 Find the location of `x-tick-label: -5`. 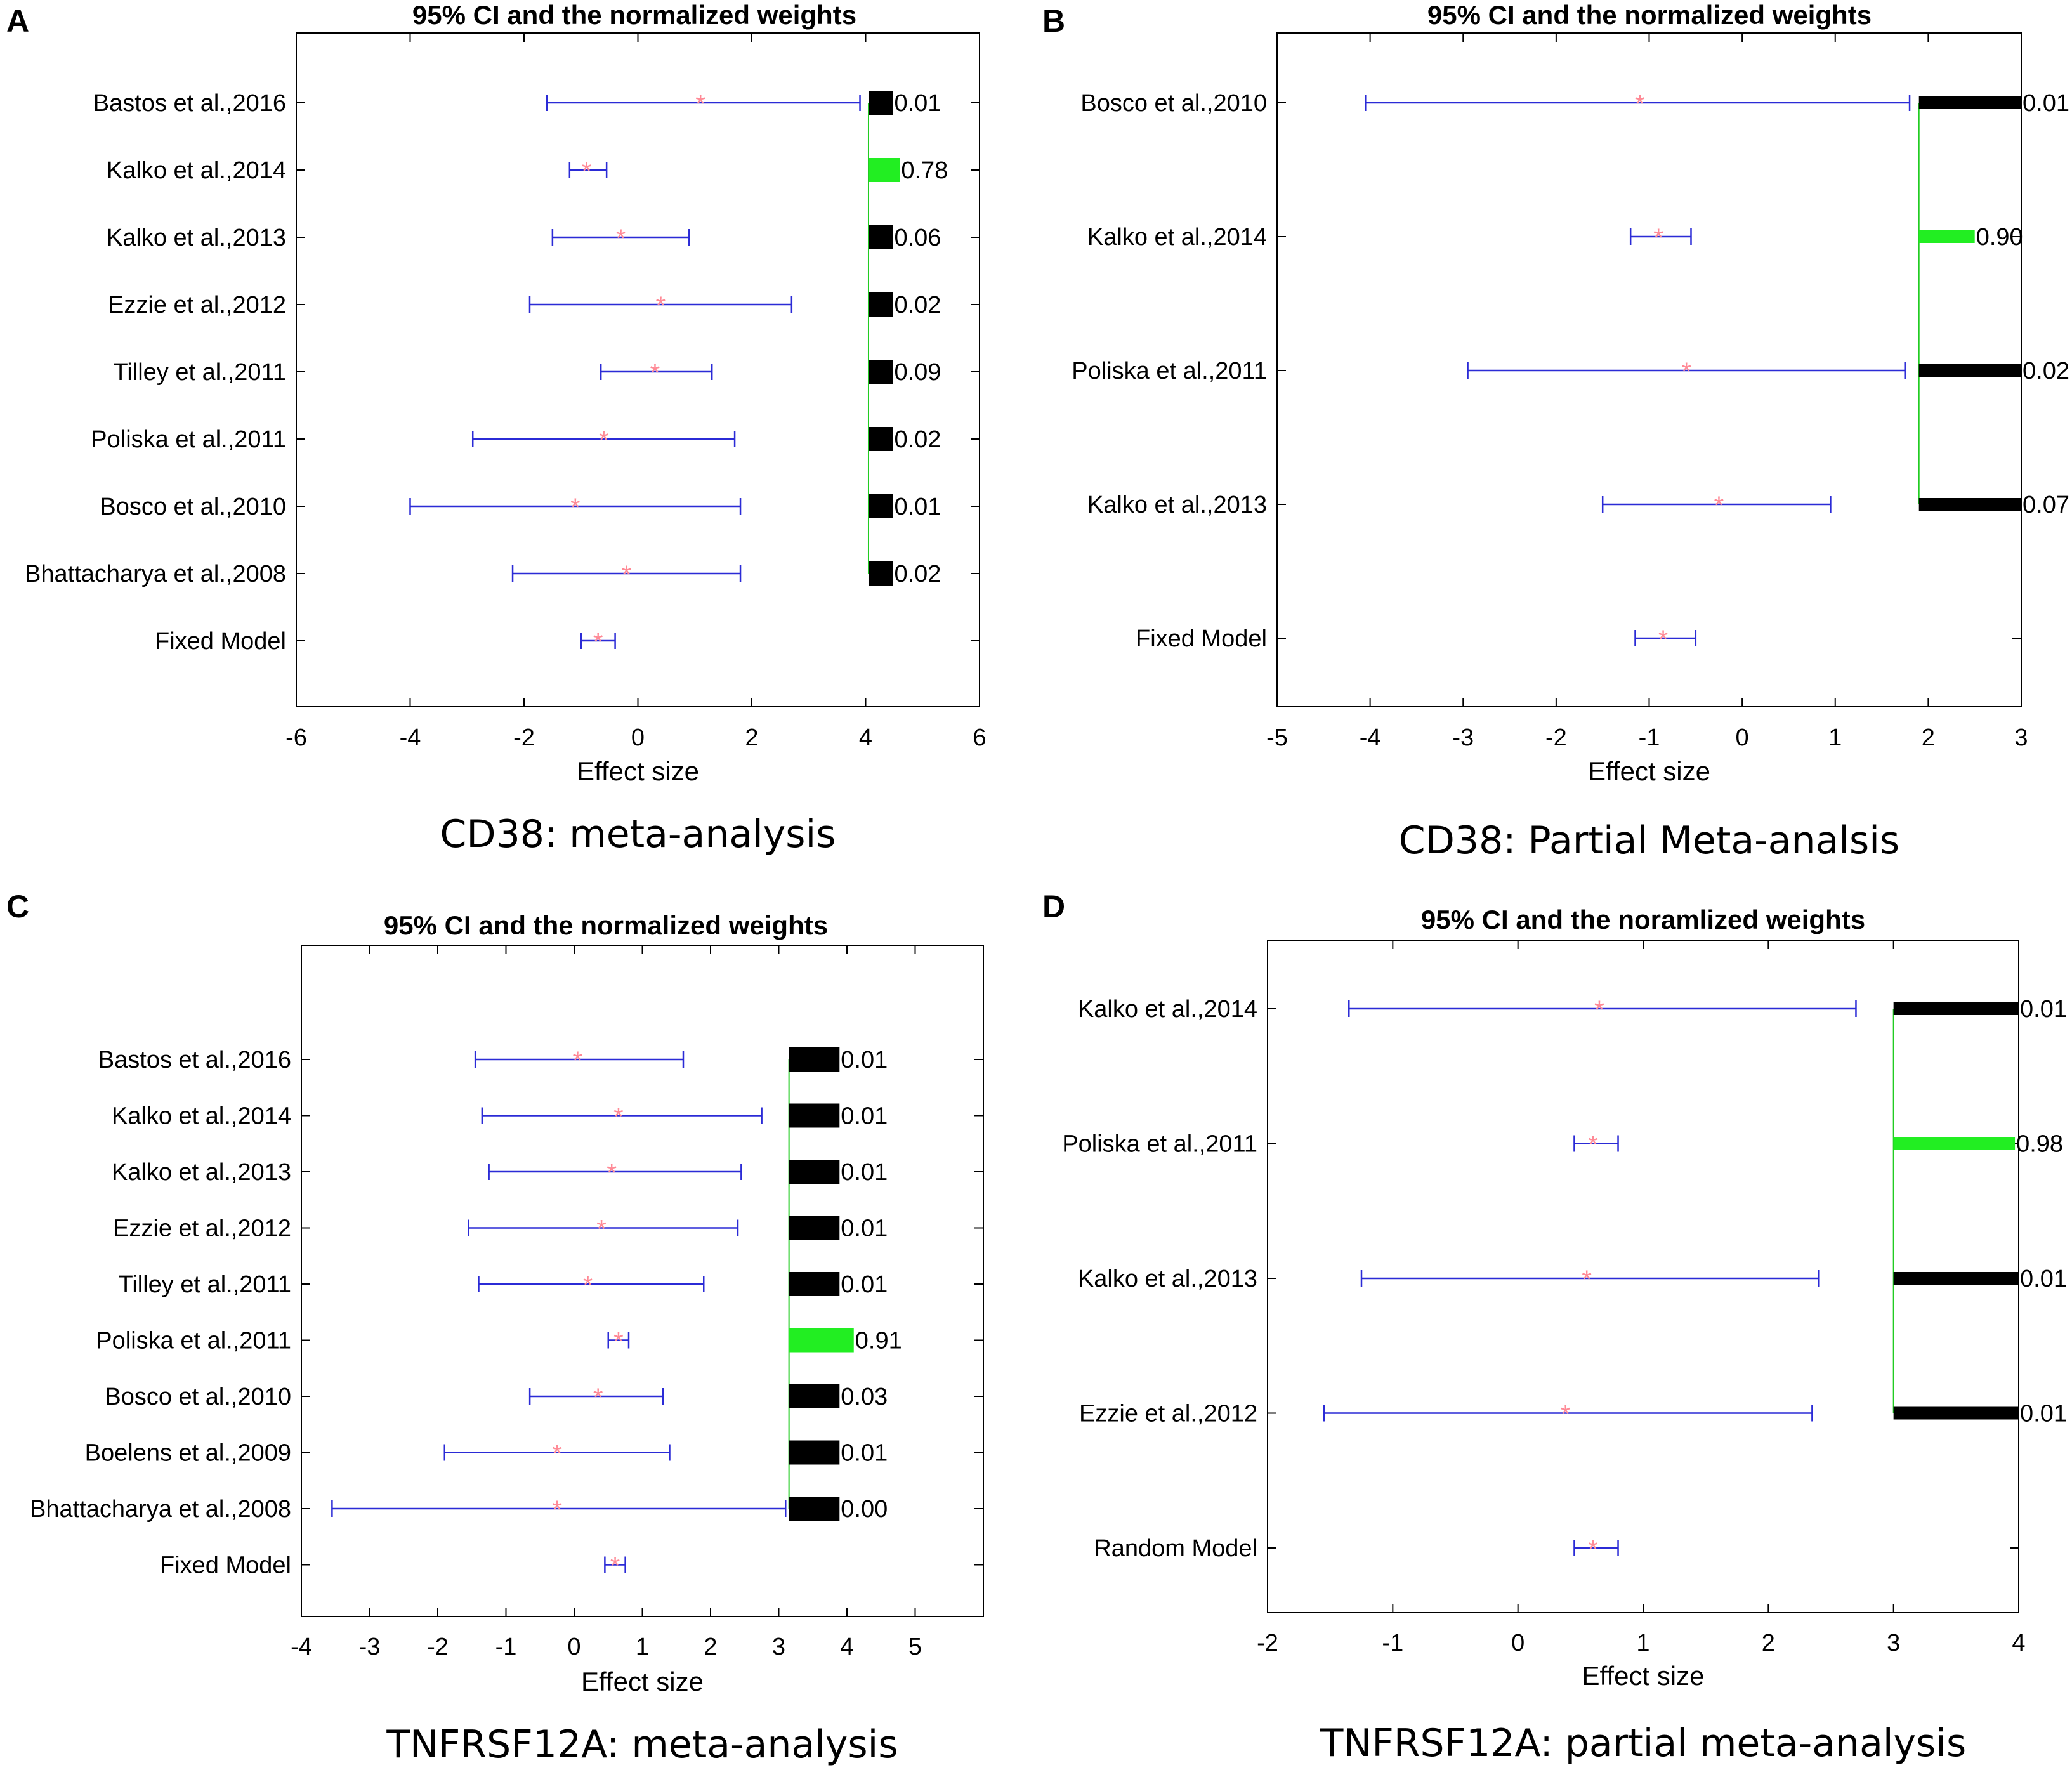

x-tick-label: -5 is located at coordinates (1277, 737).